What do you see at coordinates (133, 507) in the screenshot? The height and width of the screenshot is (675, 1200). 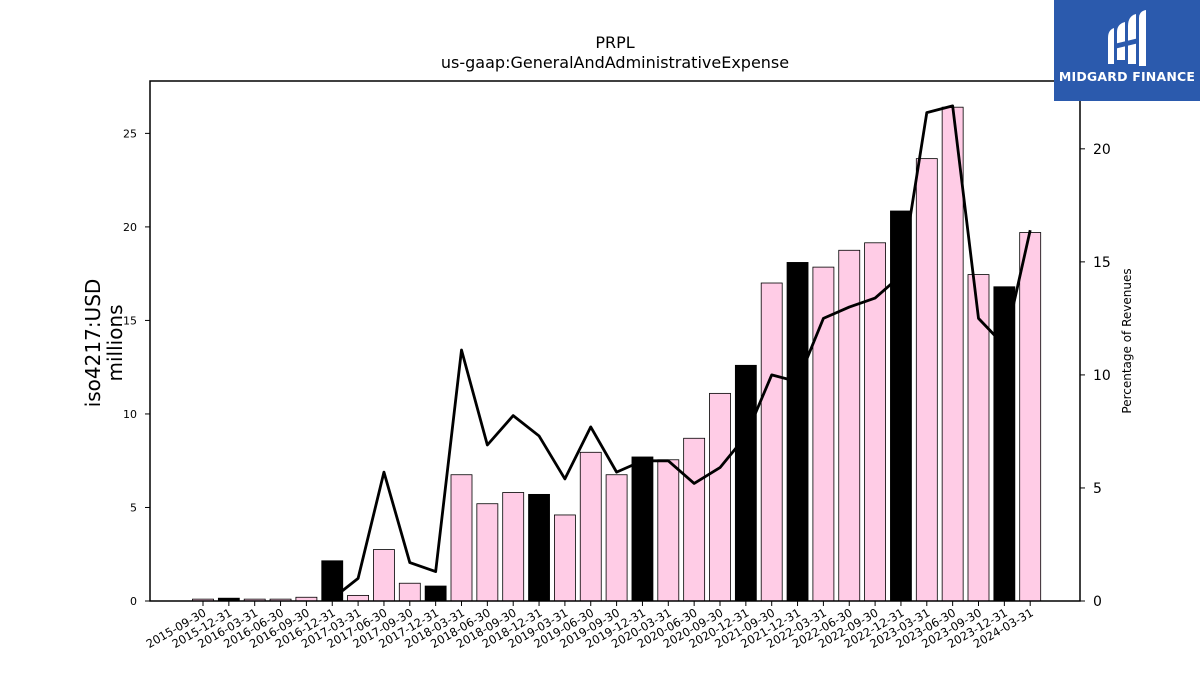 I see `y-tick-label: 5` at bounding box center [133, 507].